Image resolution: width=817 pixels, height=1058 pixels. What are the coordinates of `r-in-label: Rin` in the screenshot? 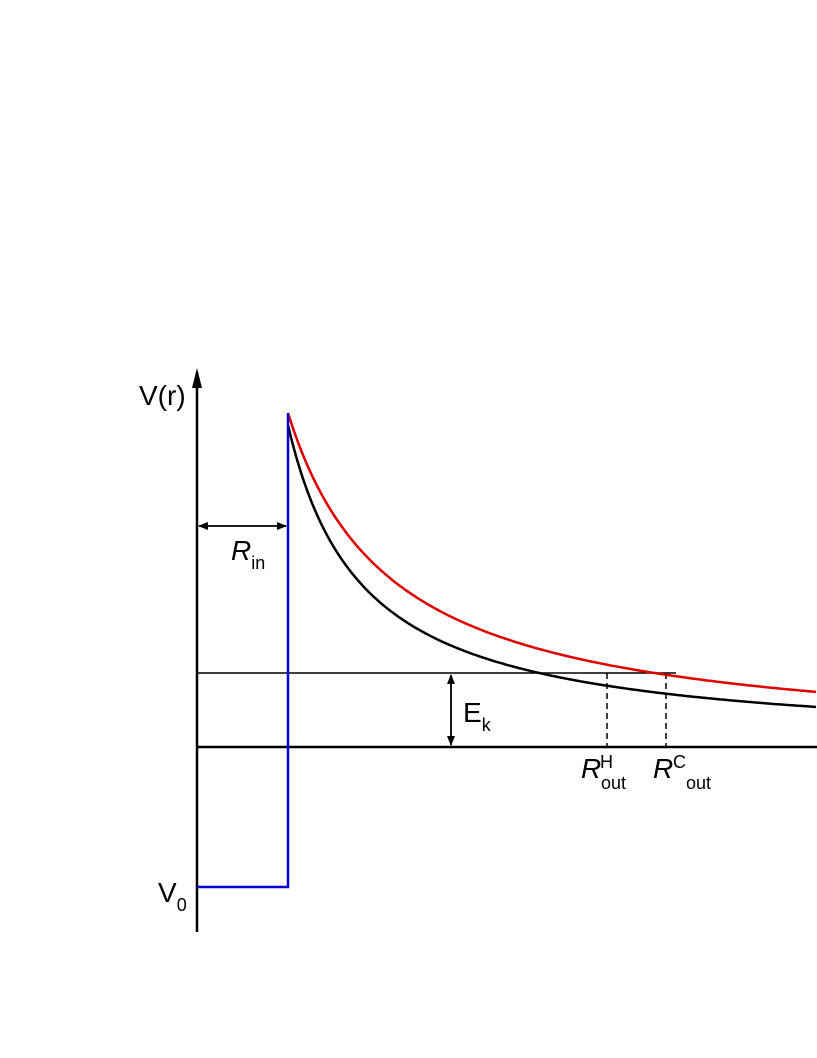 It's located at (248, 554).